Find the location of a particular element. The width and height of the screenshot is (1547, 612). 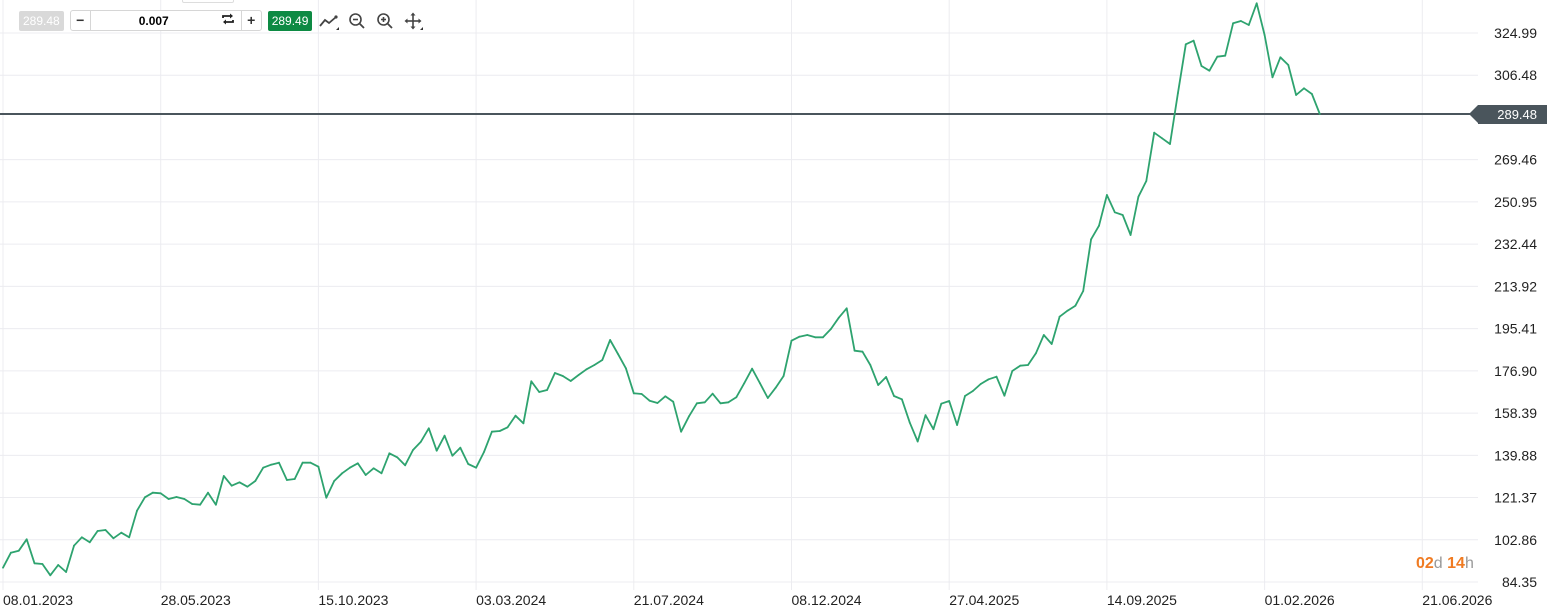

x-tick-label: 01.02.2026 is located at coordinates (1300, 600).